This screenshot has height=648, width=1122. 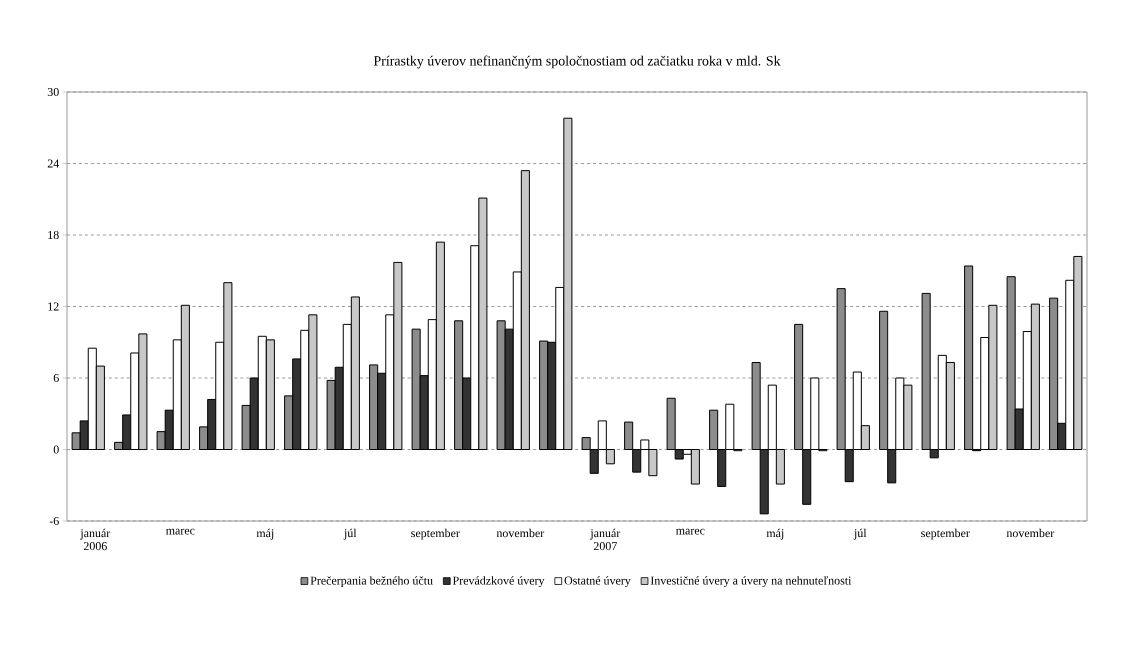 I want to click on y-tick-label: 18, so click(x=53, y=235).